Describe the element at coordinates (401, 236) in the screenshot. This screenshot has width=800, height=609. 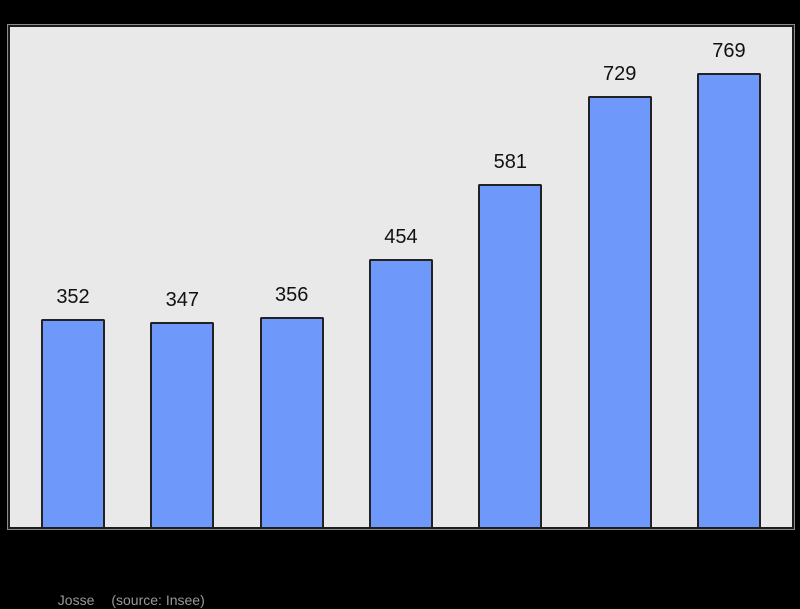
I see `bar-value-label: 454` at that location.